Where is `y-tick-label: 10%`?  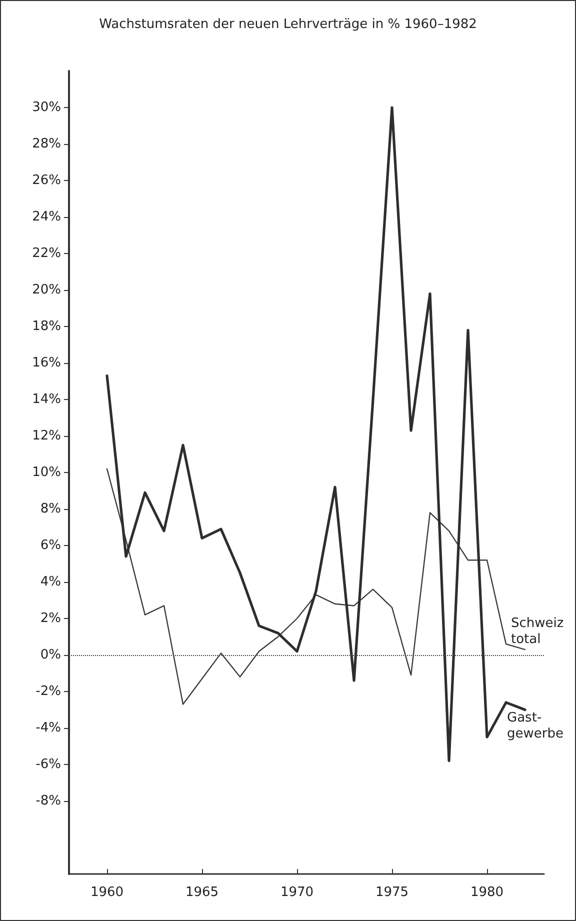 y-tick-label: 10% is located at coordinates (46, 472).